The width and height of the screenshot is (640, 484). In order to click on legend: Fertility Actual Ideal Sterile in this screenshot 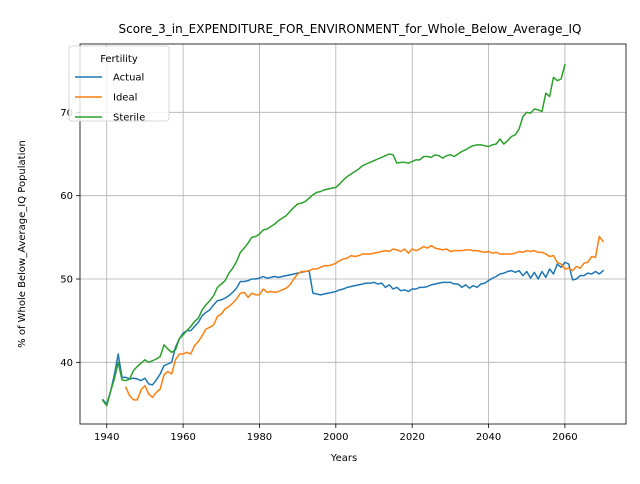, I will do `click(119, 85)`.